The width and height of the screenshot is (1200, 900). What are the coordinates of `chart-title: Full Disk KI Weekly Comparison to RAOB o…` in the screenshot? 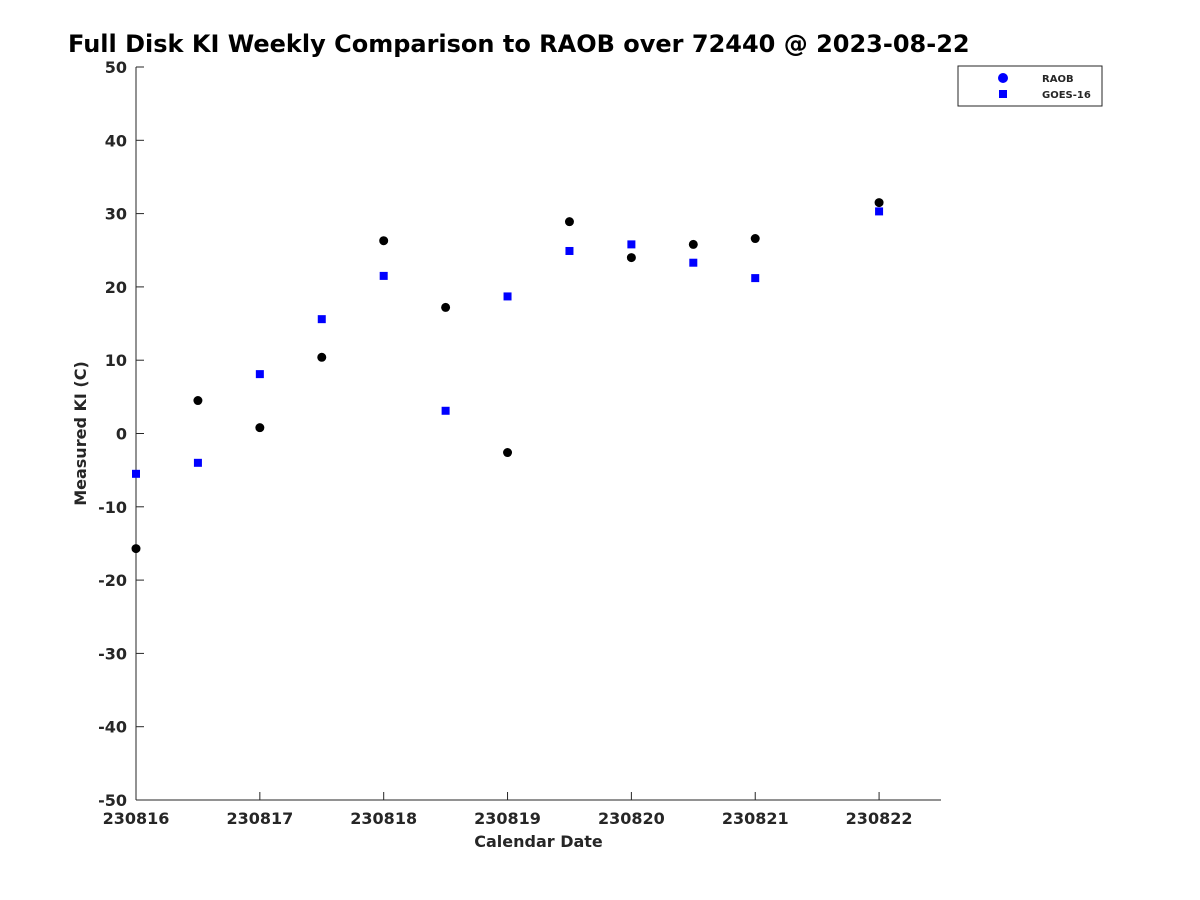 It's located at (519, 44).